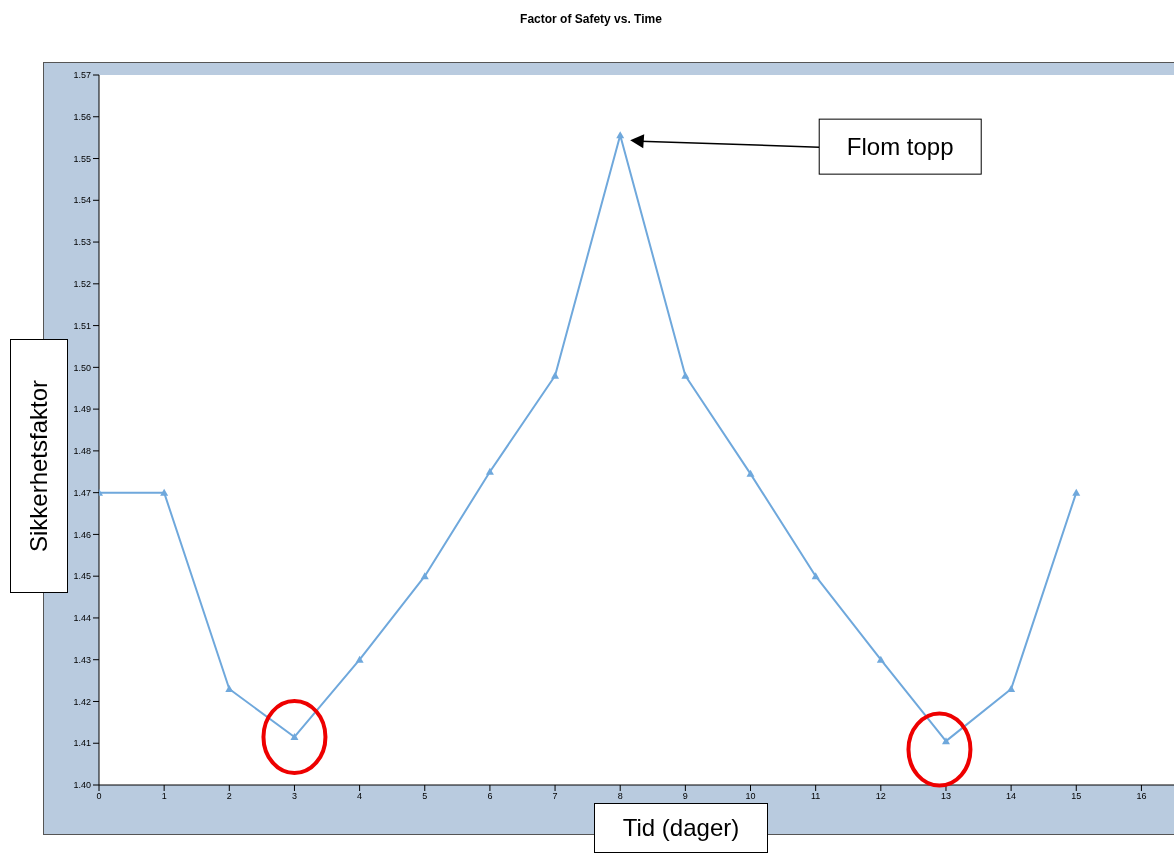  I want to click on y-tick-label: 1.44, so click(82, 618).